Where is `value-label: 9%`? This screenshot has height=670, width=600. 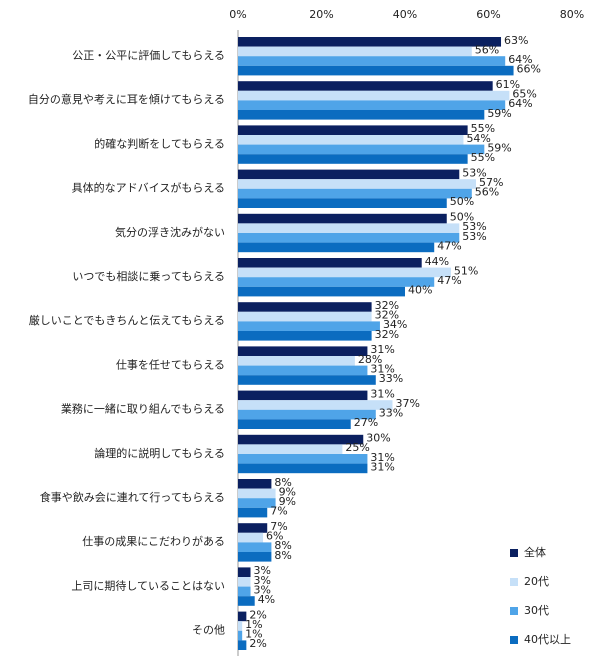
value-label: 9% is located at coordinates (287, 501).